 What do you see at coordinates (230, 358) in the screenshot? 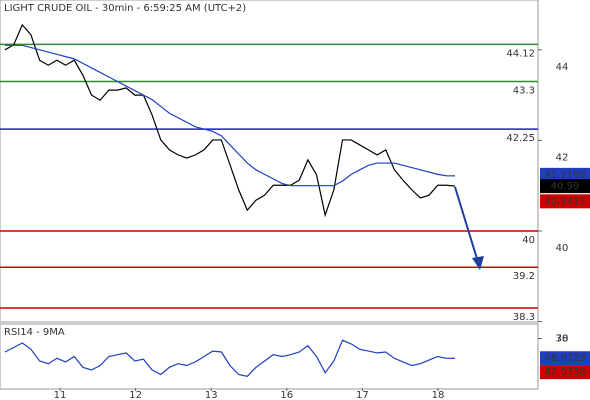
I see `series-line` at bounding box center [230, 358].